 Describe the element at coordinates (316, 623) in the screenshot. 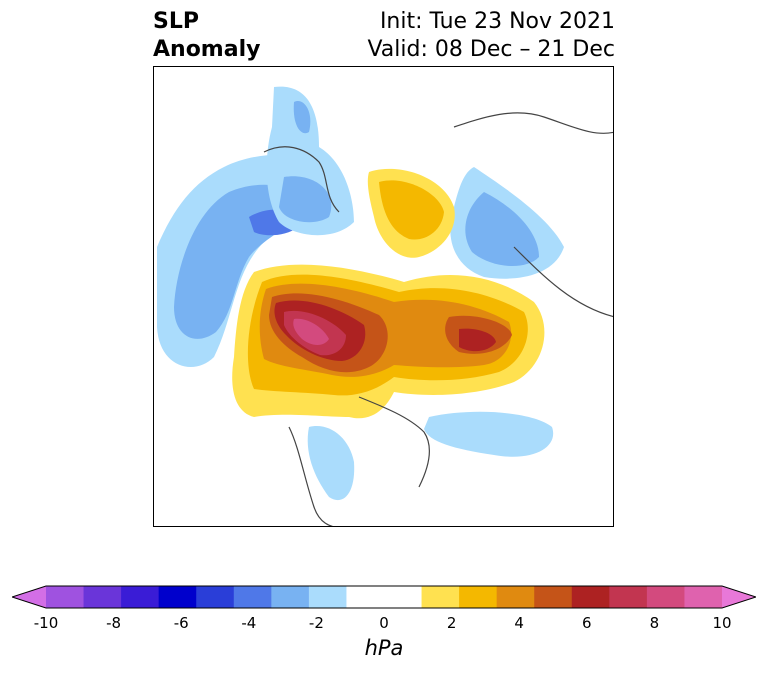

I see `colorbar-tick-label: -2` at that location.